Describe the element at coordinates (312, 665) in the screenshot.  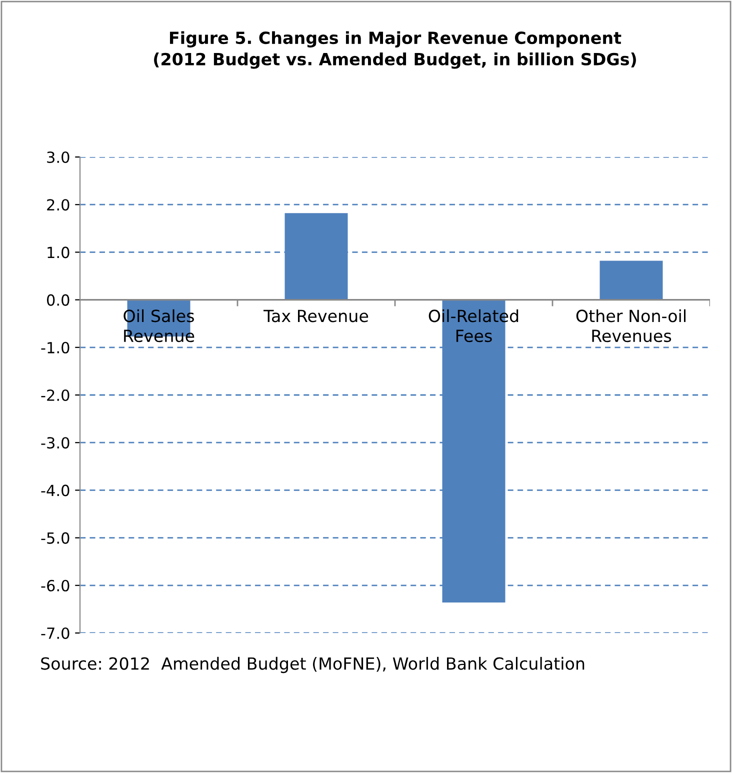
I see `source-note: Source: 2012 Amended Budget (MoFNE), World Bank Calculation` at that location.